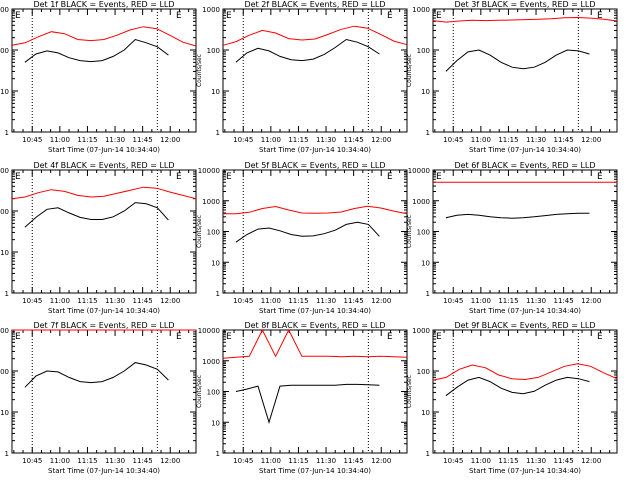 The width and height of the screenshot is (640, 480). Describe the element at coordinates (103, 325) in the screenshot. I see `chart-title: Det 7f BLACK = Events, RED = LLD` at that location.